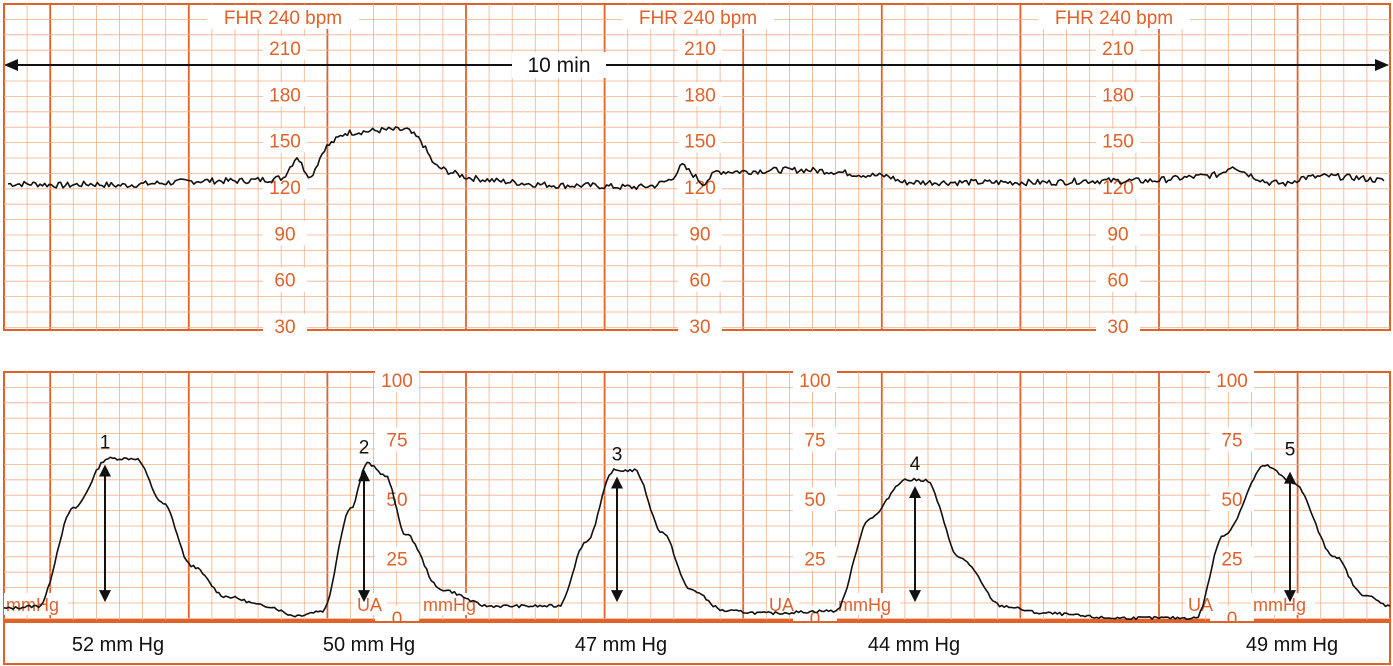 The image size is (1393, 666). I want to click on contraction-number: 2, so click(364, 447).